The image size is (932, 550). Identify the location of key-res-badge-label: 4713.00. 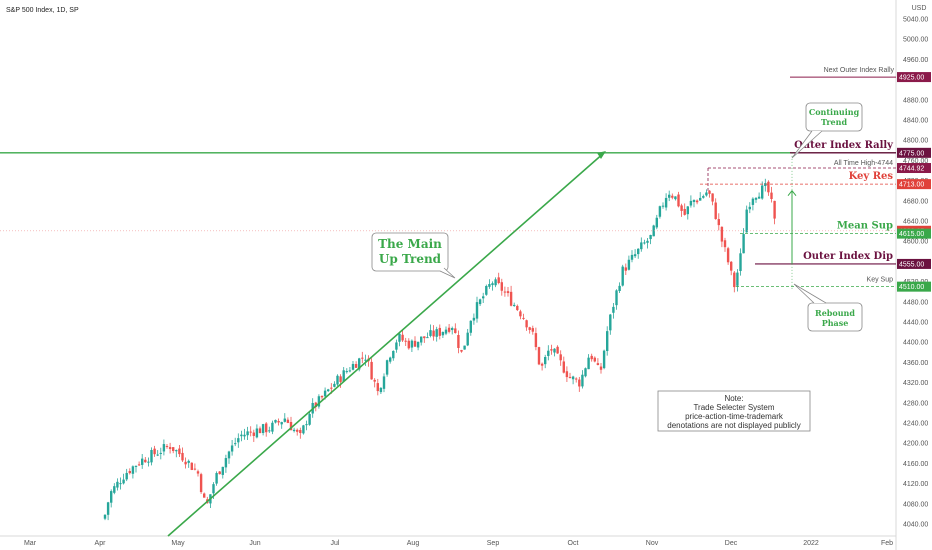
(911, 185).